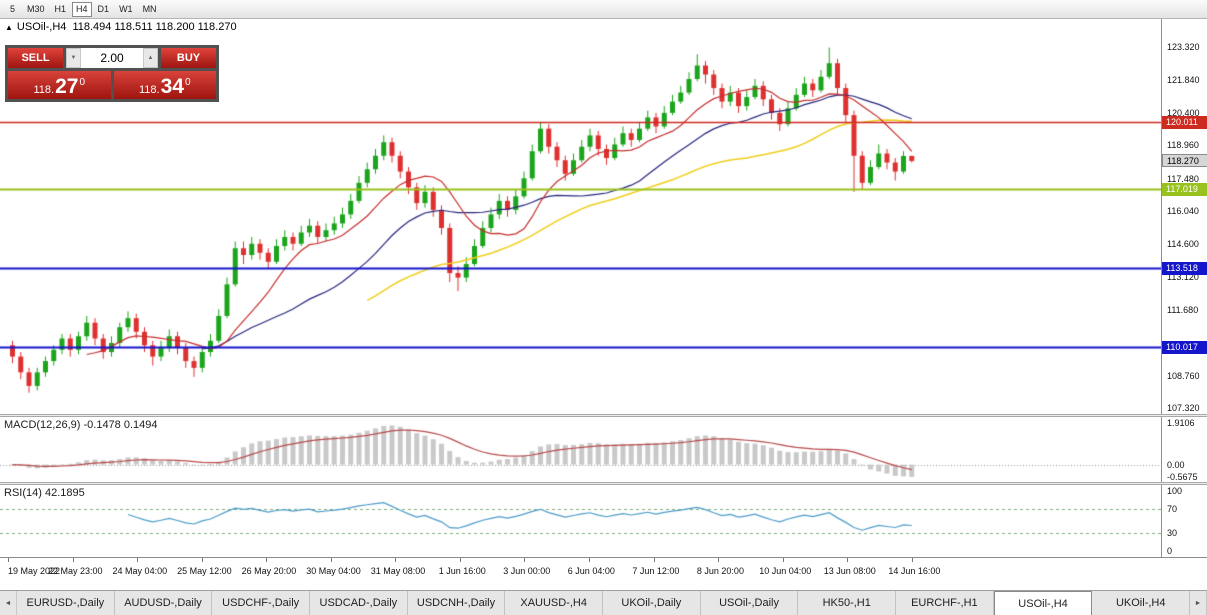  What do you see at coordinates (1184, 269) in the screenshot?
I see `hline-price-tag: 113.518` at bounding box center [1184, 269].